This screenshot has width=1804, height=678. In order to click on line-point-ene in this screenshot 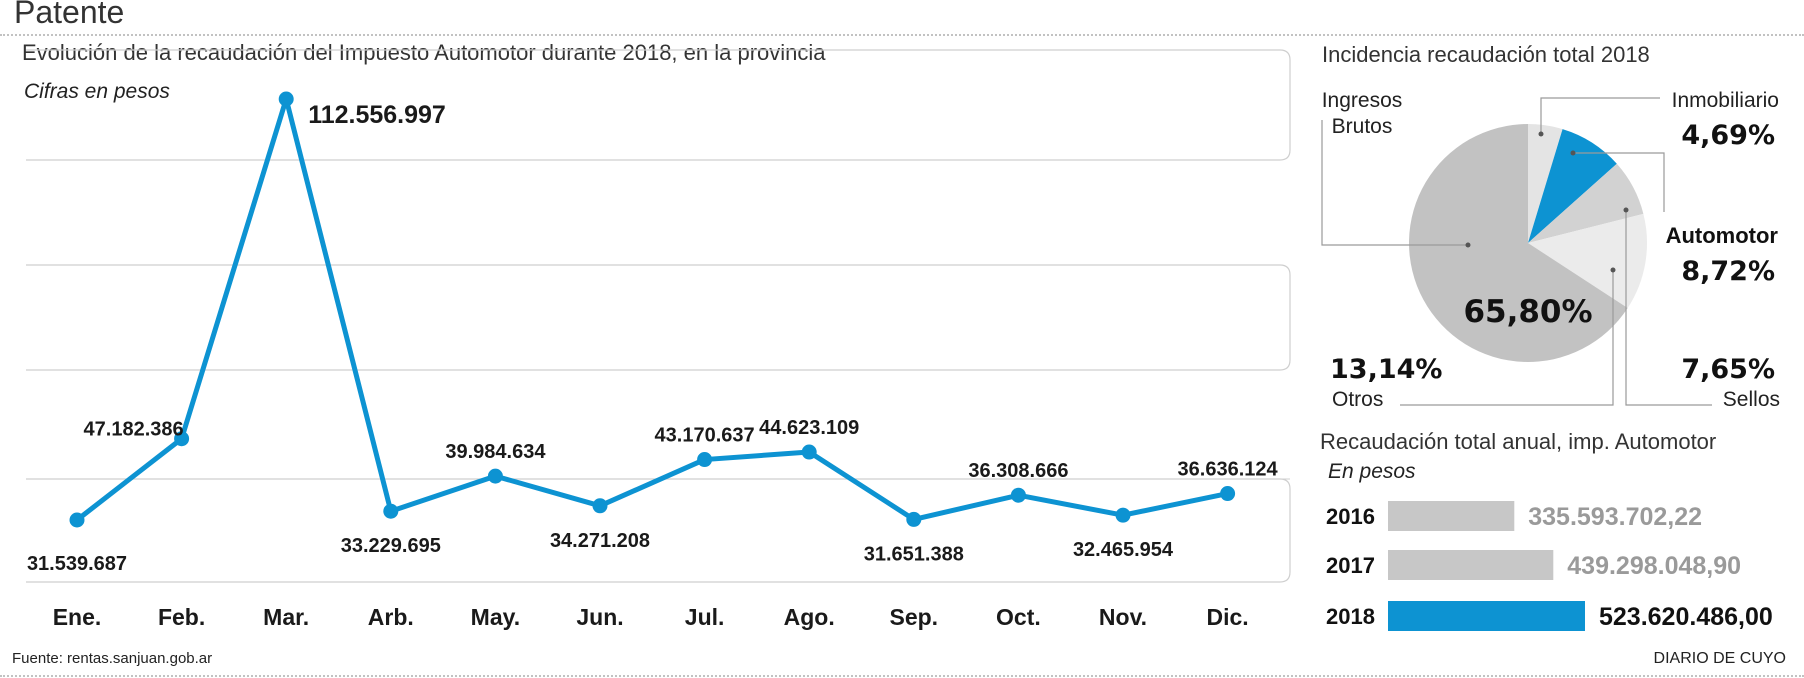, I will do `click(77, 520)`.